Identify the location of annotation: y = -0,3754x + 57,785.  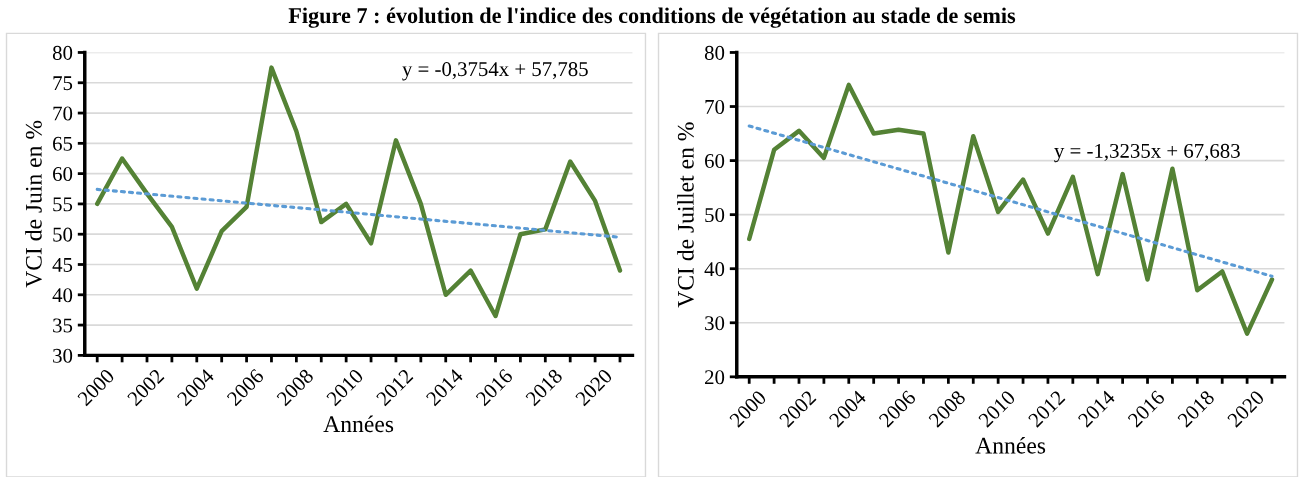
(495, 71).